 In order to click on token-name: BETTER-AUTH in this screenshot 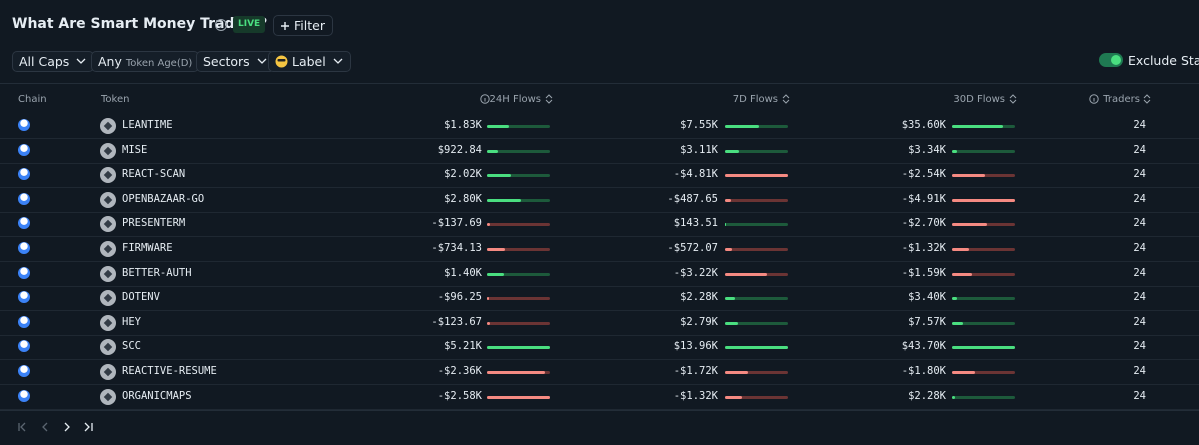, I will do `click(157, 272)`.